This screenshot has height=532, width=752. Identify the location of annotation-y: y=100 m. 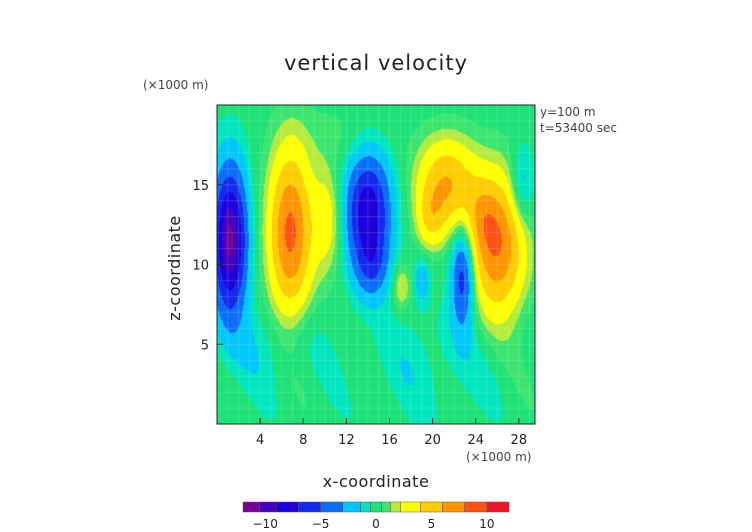
(568, 112).